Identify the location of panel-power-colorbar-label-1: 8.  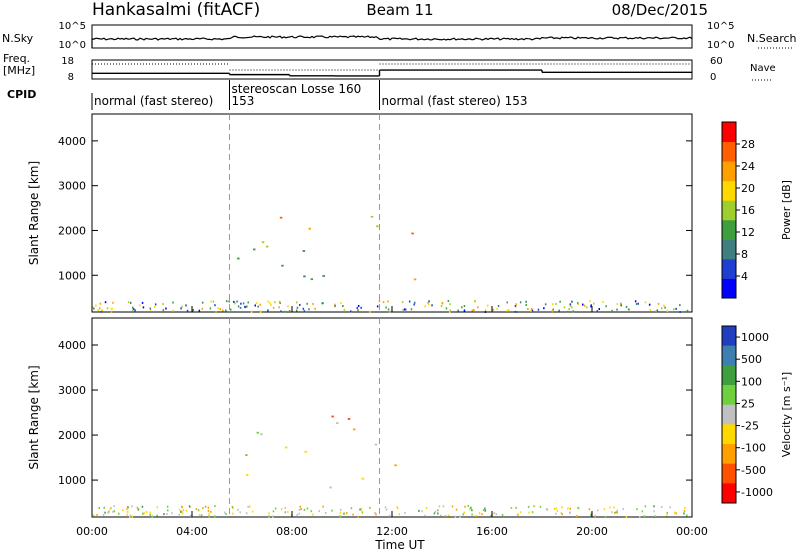
(744, 254).